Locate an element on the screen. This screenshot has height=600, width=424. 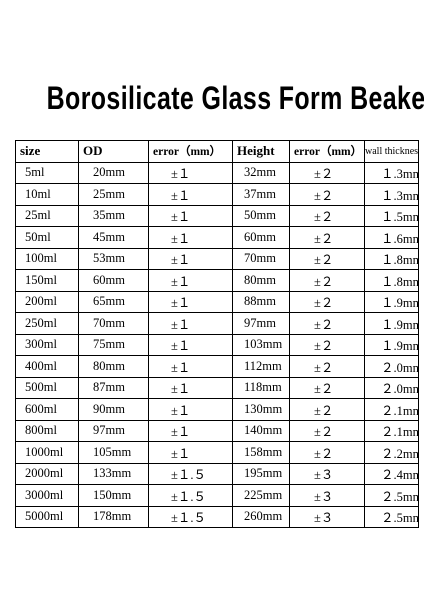
cell-size: 300ml is located at coordinates (47, 344).